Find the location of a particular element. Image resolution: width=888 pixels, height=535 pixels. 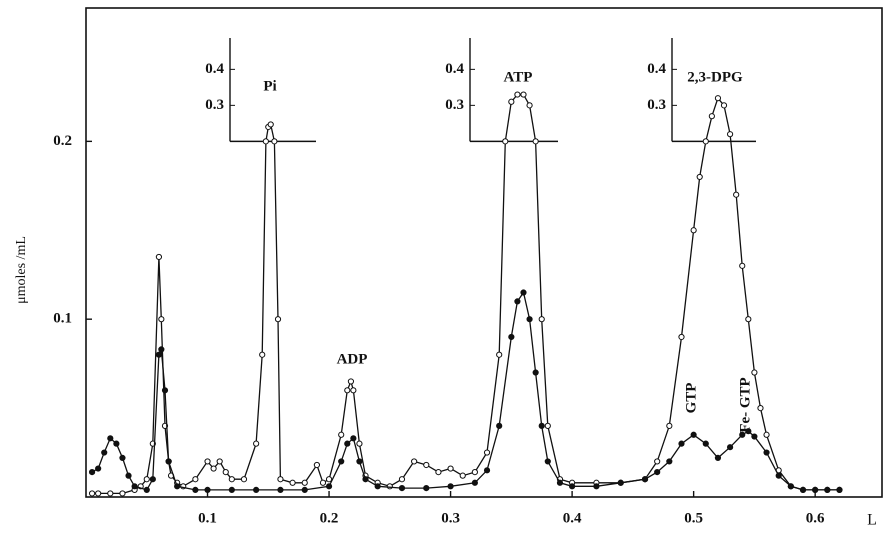

x-tick-label: 0.2 is located at coordinates (329, 518).